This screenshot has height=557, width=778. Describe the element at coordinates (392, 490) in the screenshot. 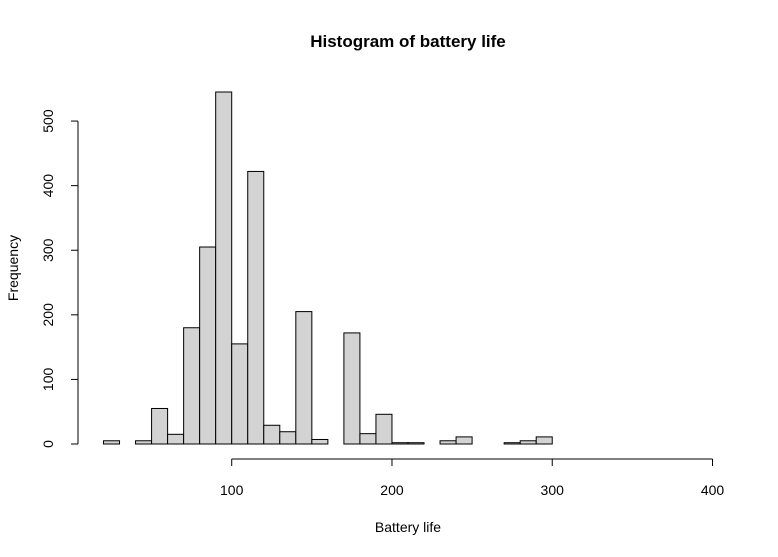

I see `x-tick-label-200: 200` at that location.